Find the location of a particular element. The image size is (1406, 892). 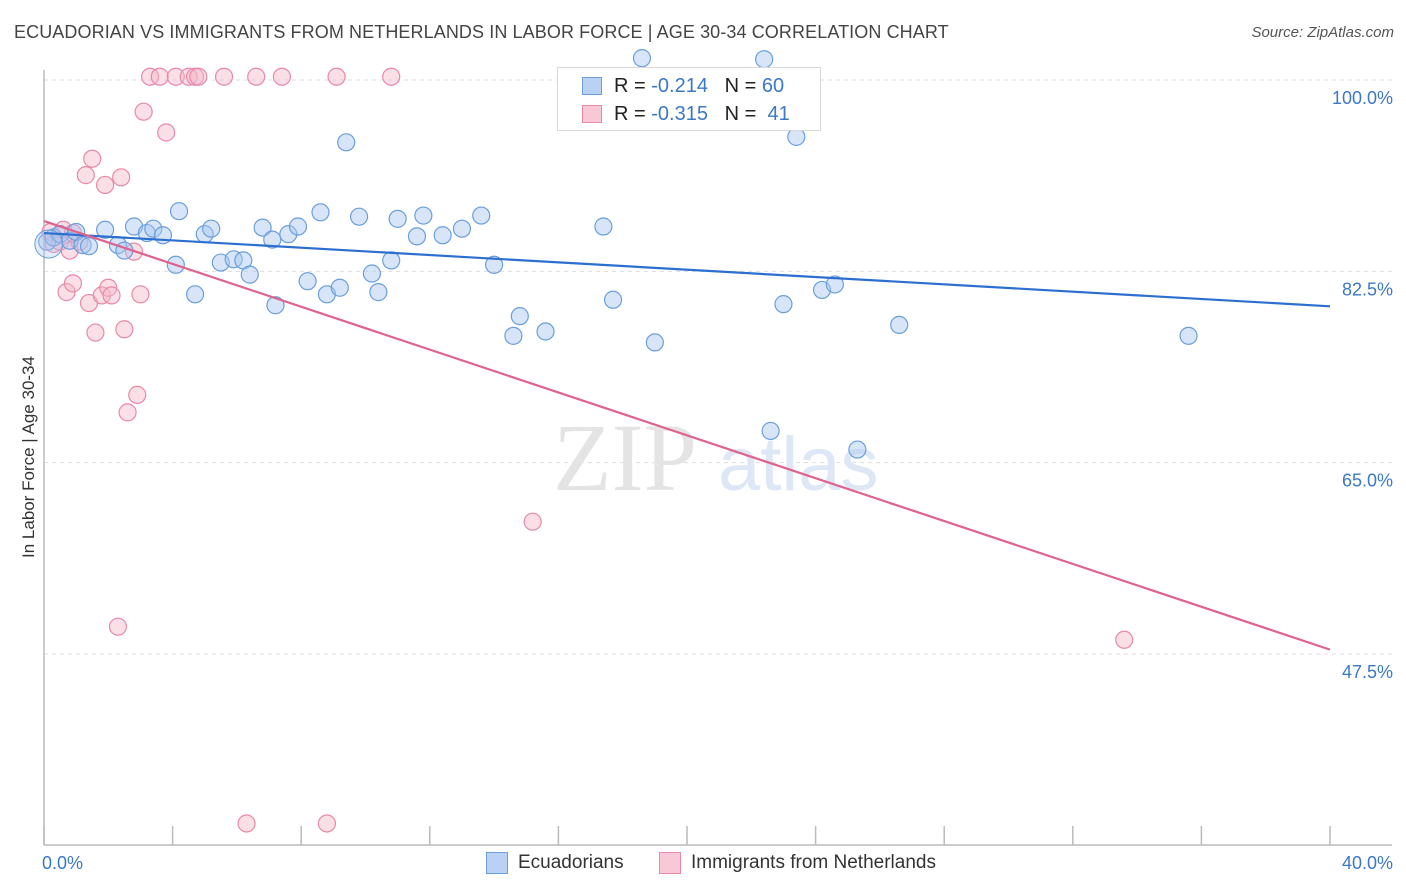

legend-label: Ecuadorians is located at coordinates (571, 862).